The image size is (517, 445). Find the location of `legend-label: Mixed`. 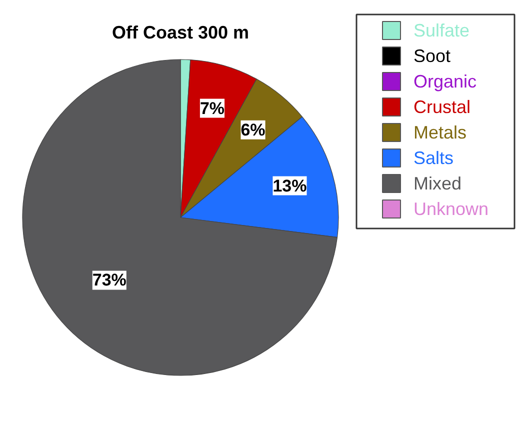

legend-label: Mixed is located at coordinates (438, 184).